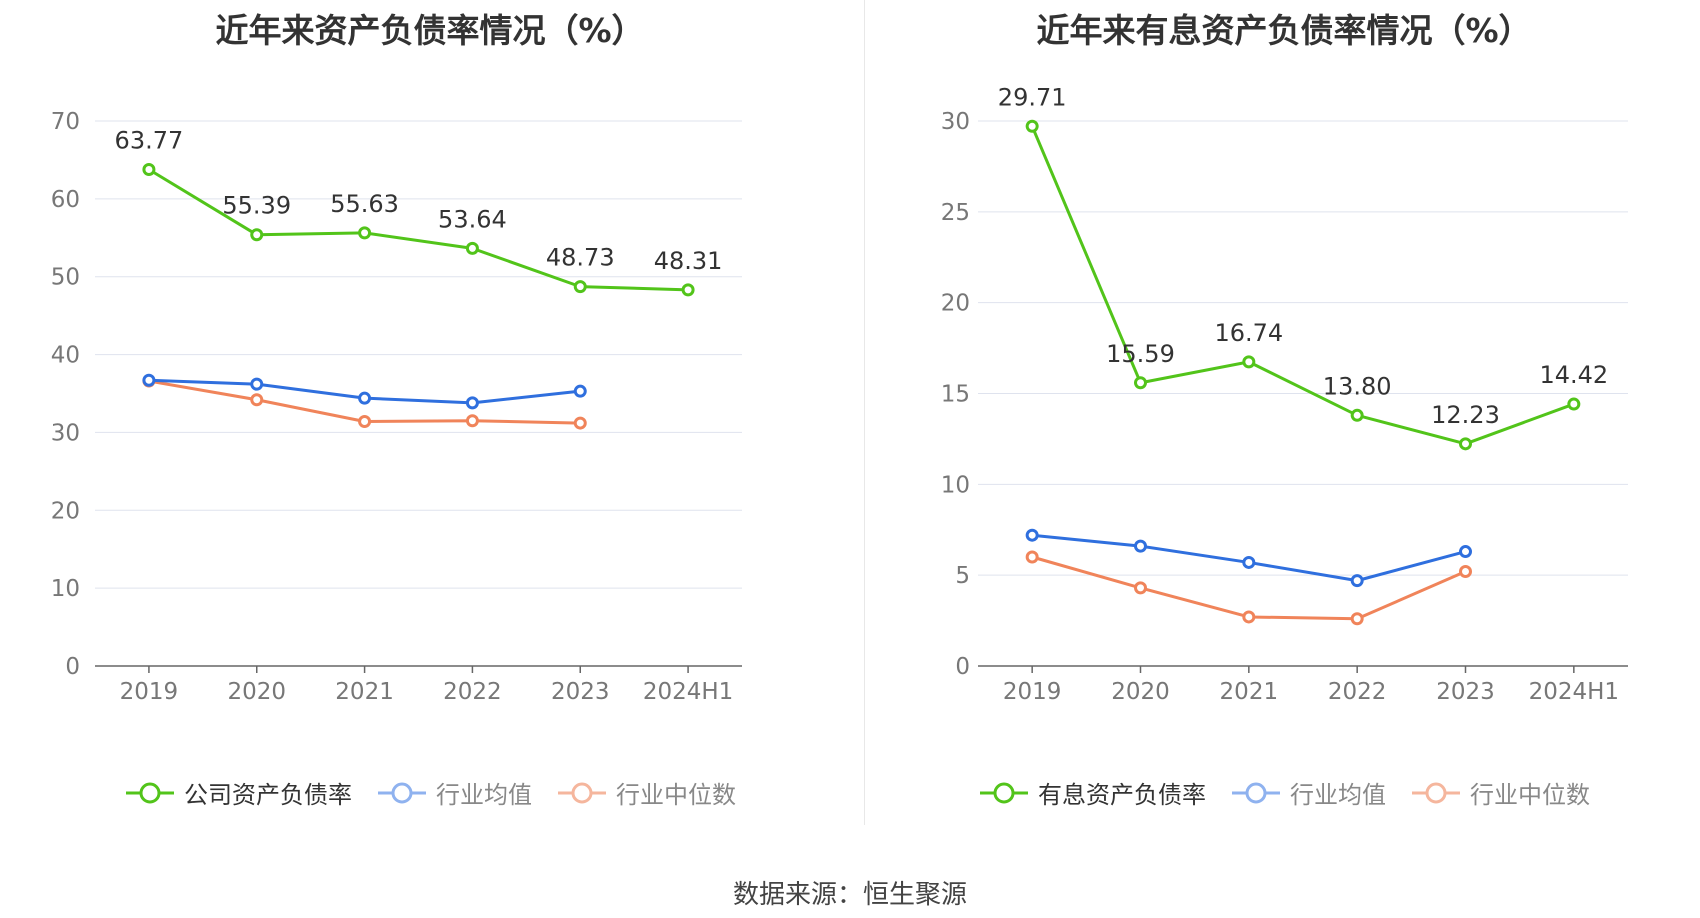 This screenshot has width=1700, height=918. I want to click on data-label: 55.39, so click(256, 206).